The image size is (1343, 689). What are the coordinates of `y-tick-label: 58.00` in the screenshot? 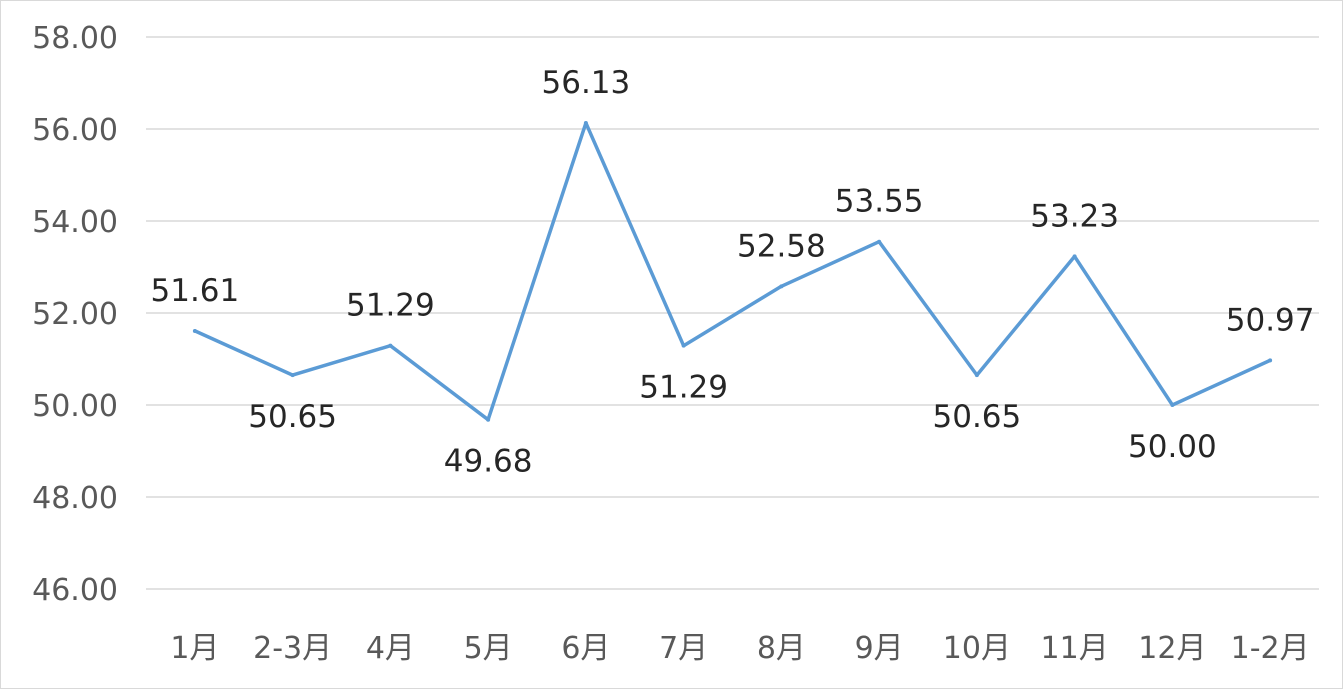 It's located at (75, 38).